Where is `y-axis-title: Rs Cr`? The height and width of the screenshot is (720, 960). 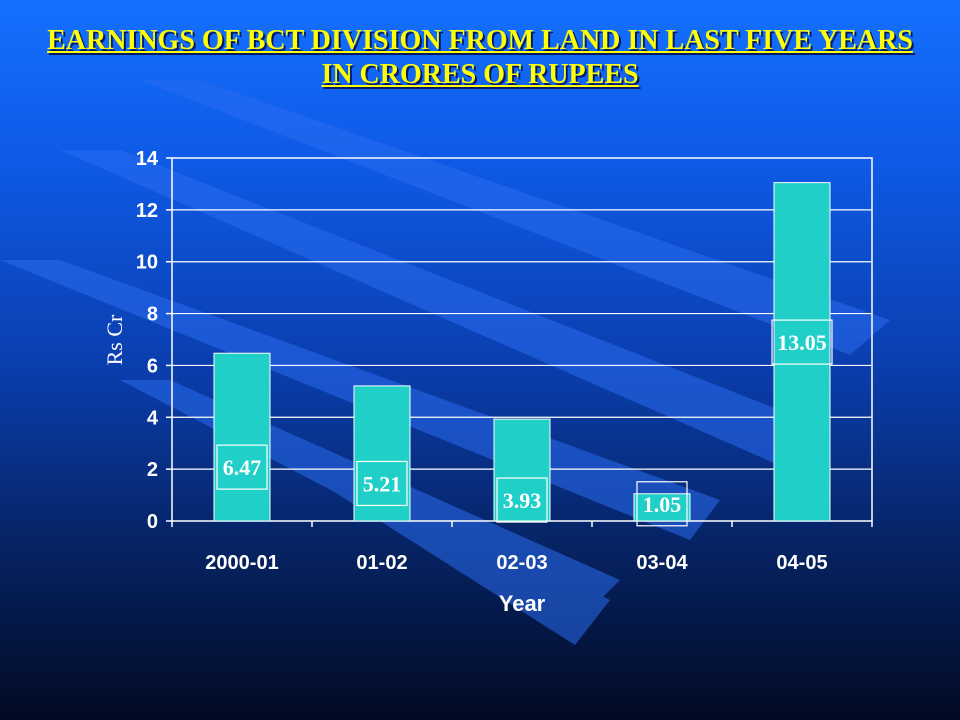
y-axis-title: Rs Cr is located at coordinates (114, 339).